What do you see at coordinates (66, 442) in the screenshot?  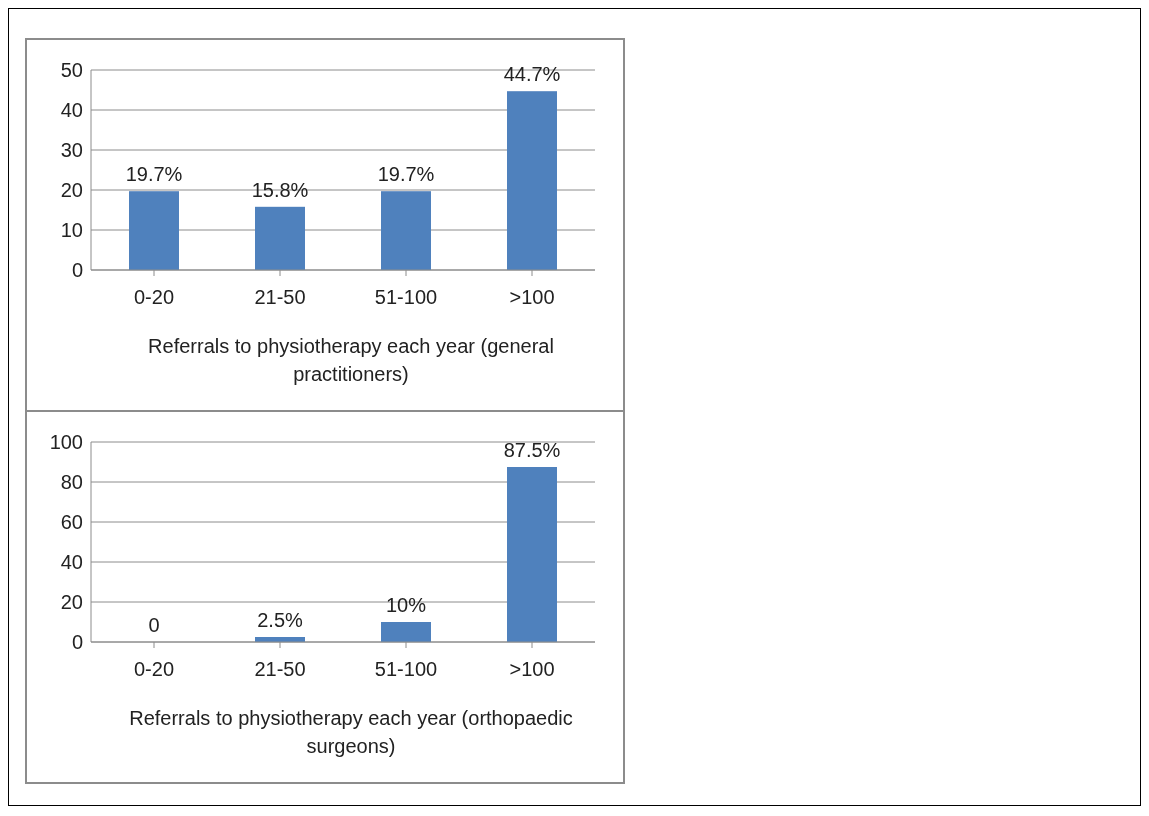 I see `y-tick-label: 100` at bounding box center [66, 442].